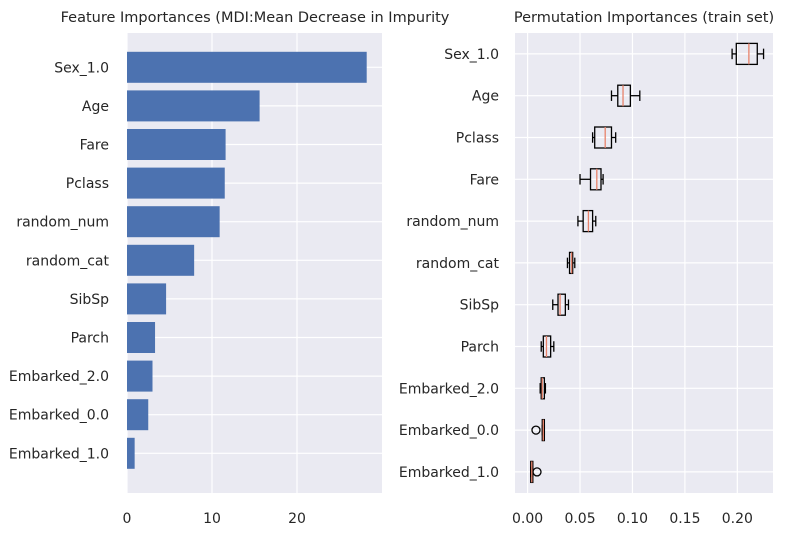  I want to click on permutation-y-tick-label: Embarked_1.0, so click(449, 473).